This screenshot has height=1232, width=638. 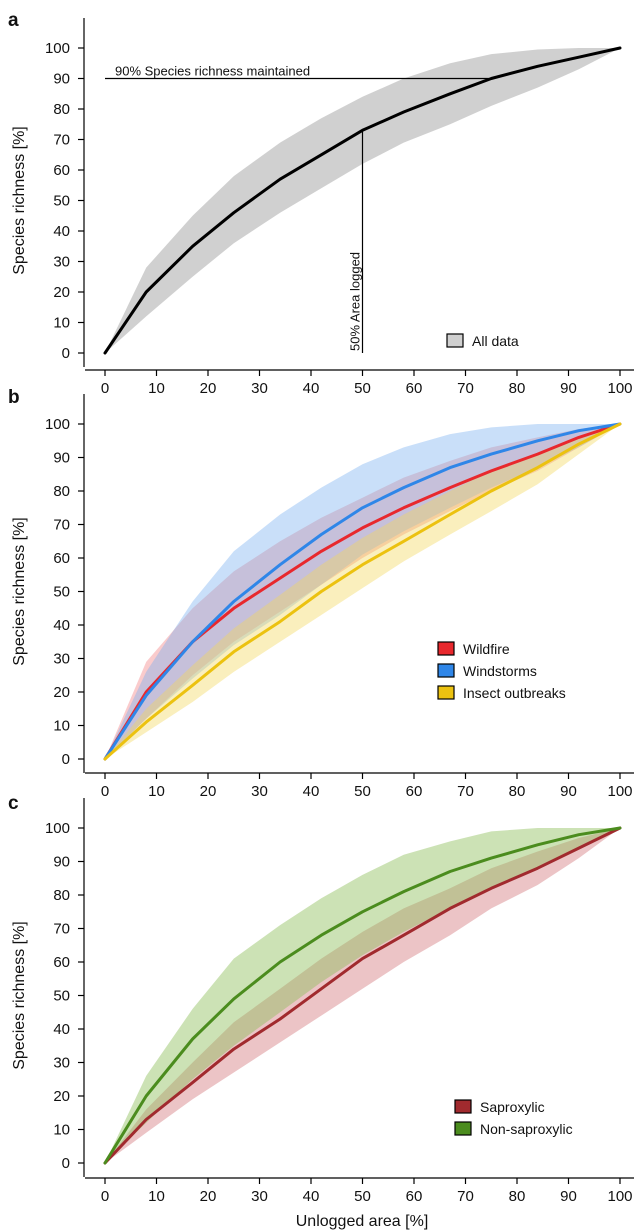 What do you see at coordinates (14, 397) in the screenshot?
I see `panel-letter: b` at bounding box center [14, 397].